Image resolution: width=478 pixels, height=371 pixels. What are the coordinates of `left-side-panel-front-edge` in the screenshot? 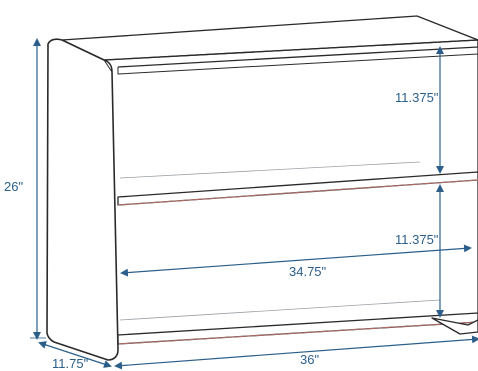 It's located at (108, 66).